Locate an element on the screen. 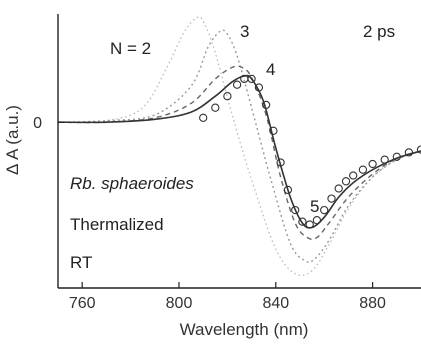 The height and width of the screenshot is (349, 421). x-axis-title: Wavelength (nm) is located at coordinates (244, 329).